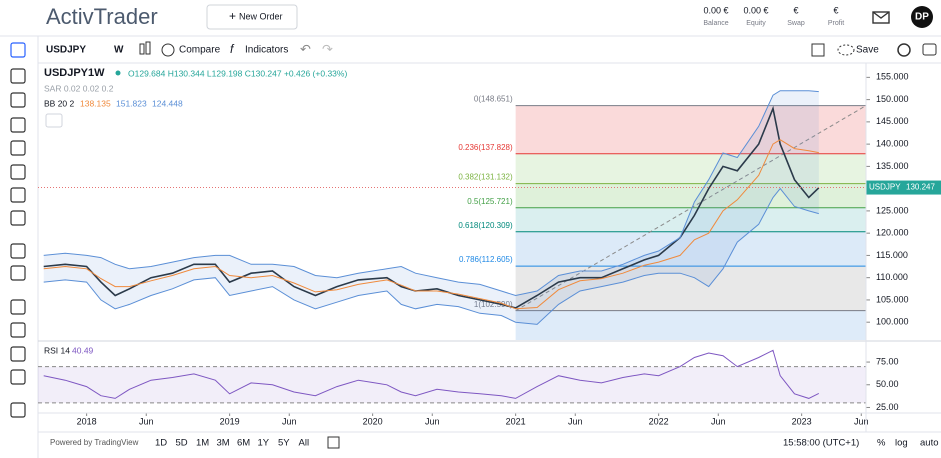  I want to click on range-button: 1M, so click(202, 443).